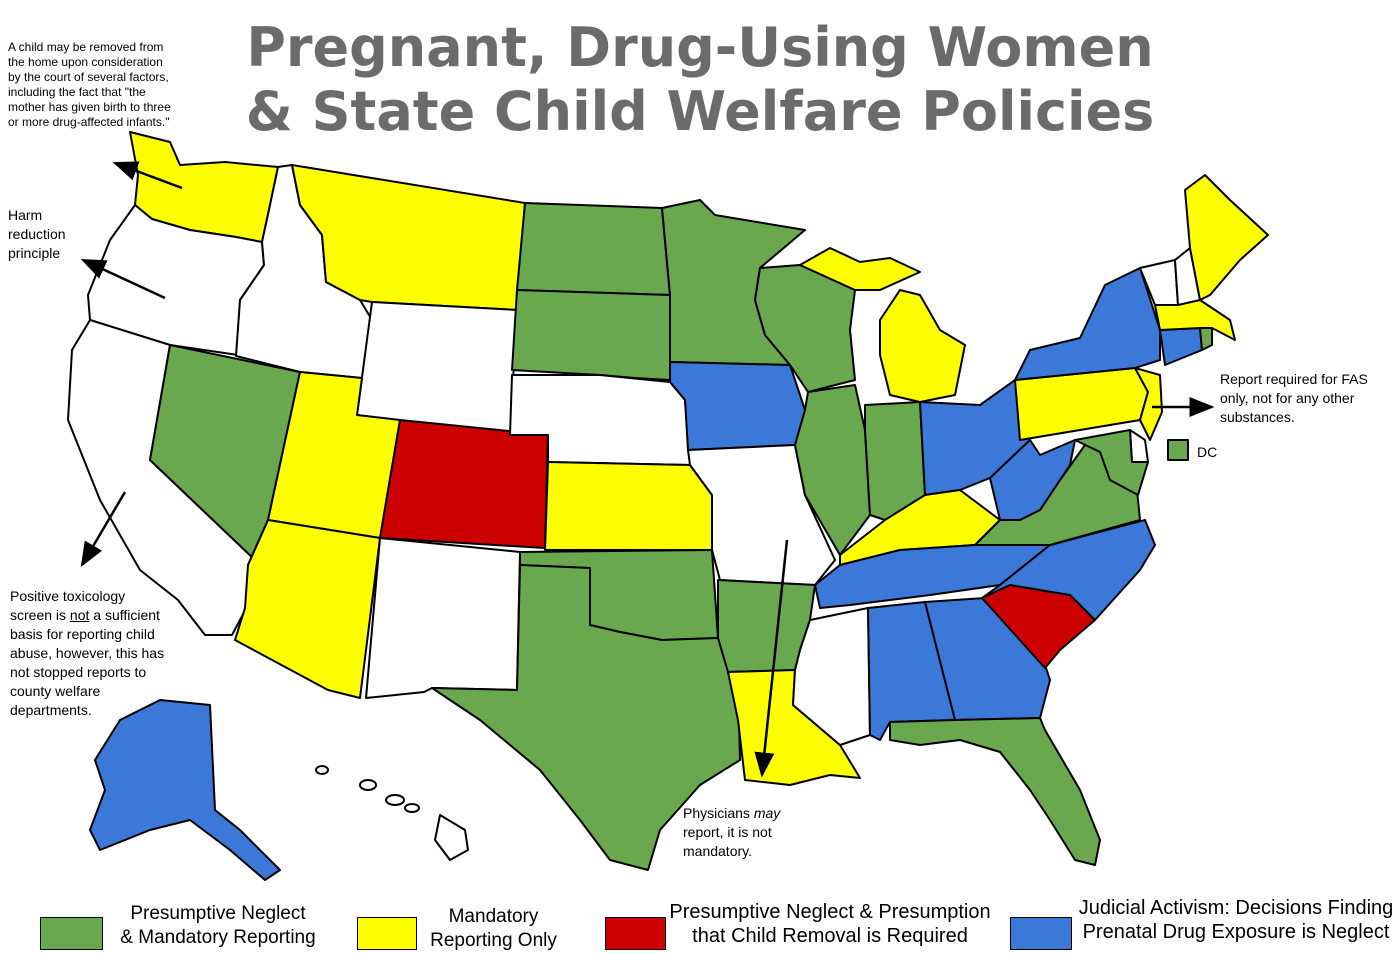 The height and width of the screenshot is (954, 1400). Describe the element at coordinates (68, 605) in the screenshot. I see `note-california-text-1: Positive toxicology screen is` at that location.